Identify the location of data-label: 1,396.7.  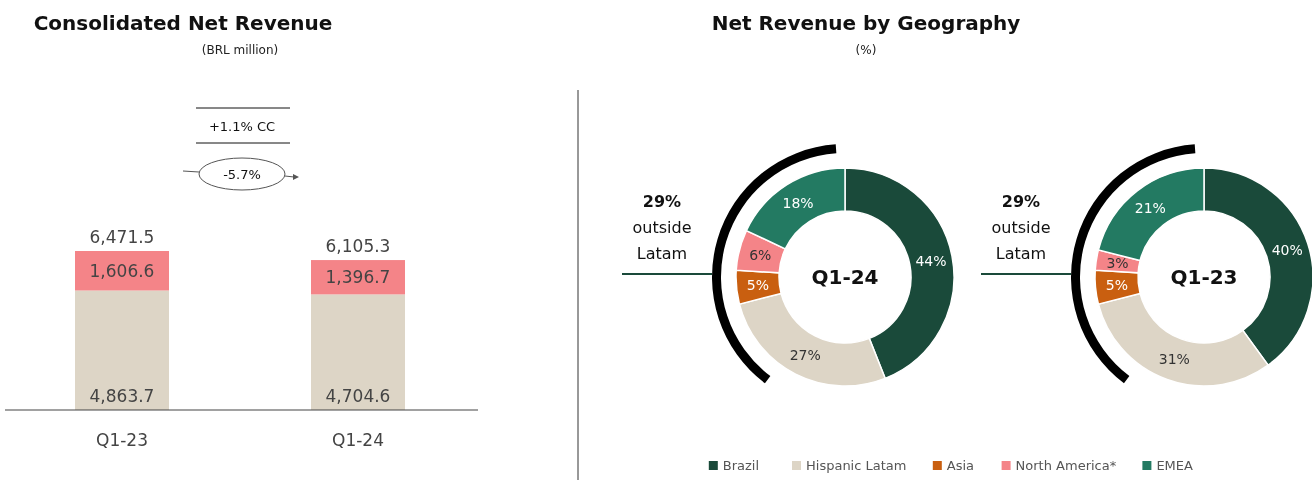
(358, 277).